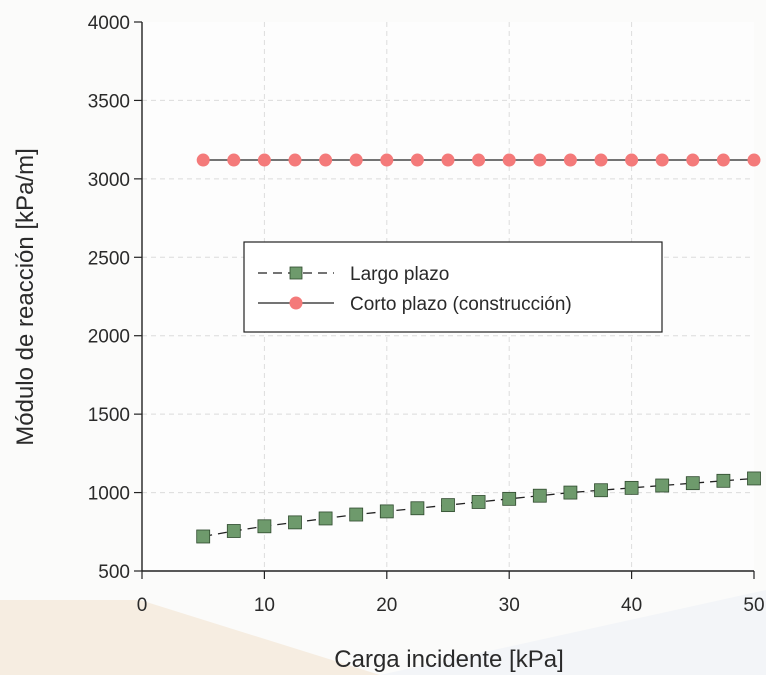 The image size is (766, 675). Describe the element at coordinates (25, 296) in the screenshot. I see `y-axis-label: Módulo de reacción [kPa/m]` at that location.